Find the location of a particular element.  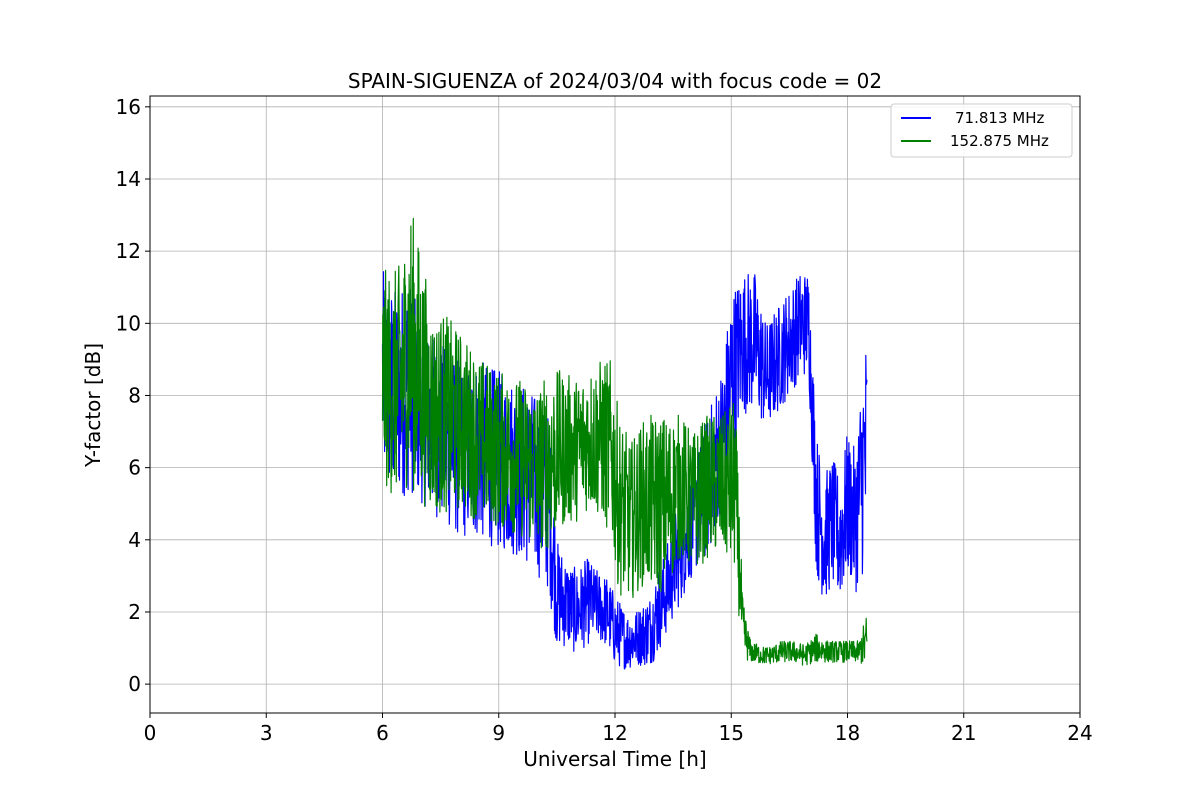

y-tick-label: 16 is located at coordinates (128, 107).